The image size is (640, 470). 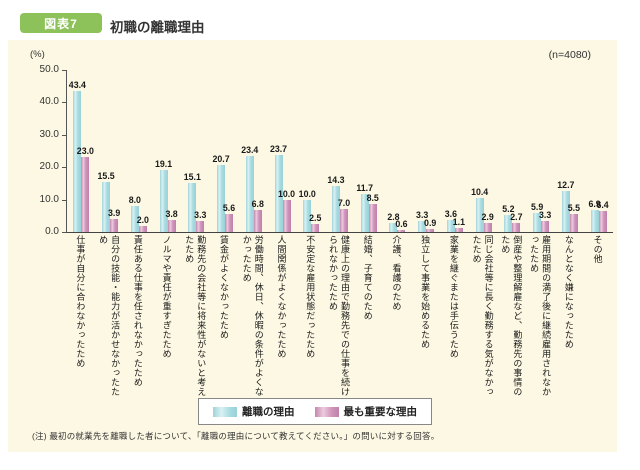 I want to click on bar-group: 3.6 1.1, so click(x=455, y=151).